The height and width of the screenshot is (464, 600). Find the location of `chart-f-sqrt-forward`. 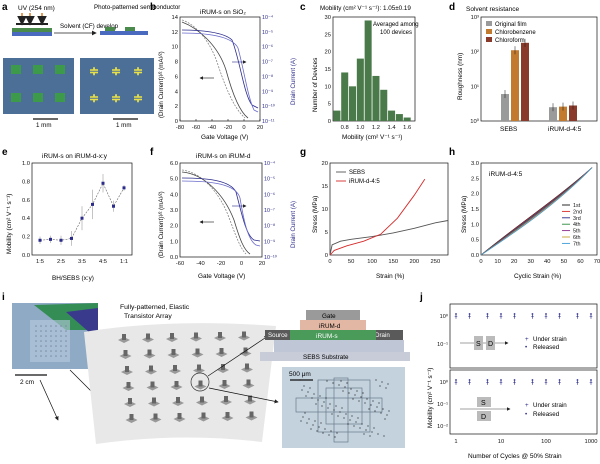

chart-f-sqrt-forward is located at coordinates (214, 212).